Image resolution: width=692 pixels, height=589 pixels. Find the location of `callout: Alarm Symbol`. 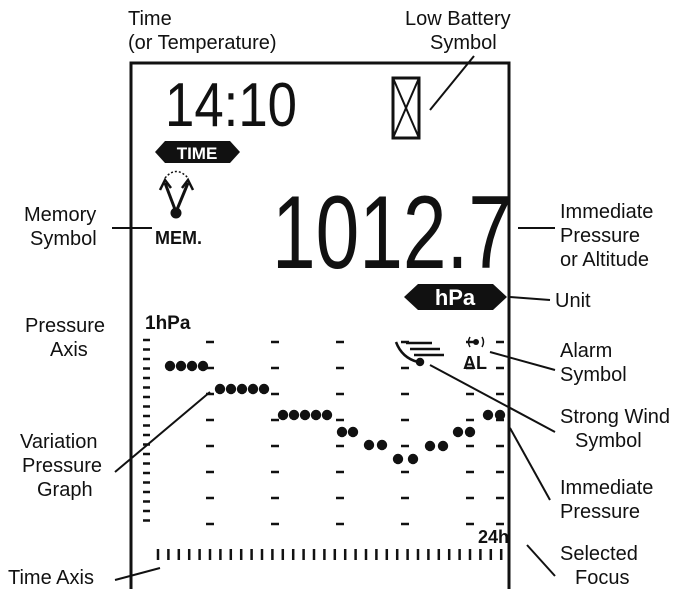

callout: Alarm Symbol is located at coordinates (593, 363).